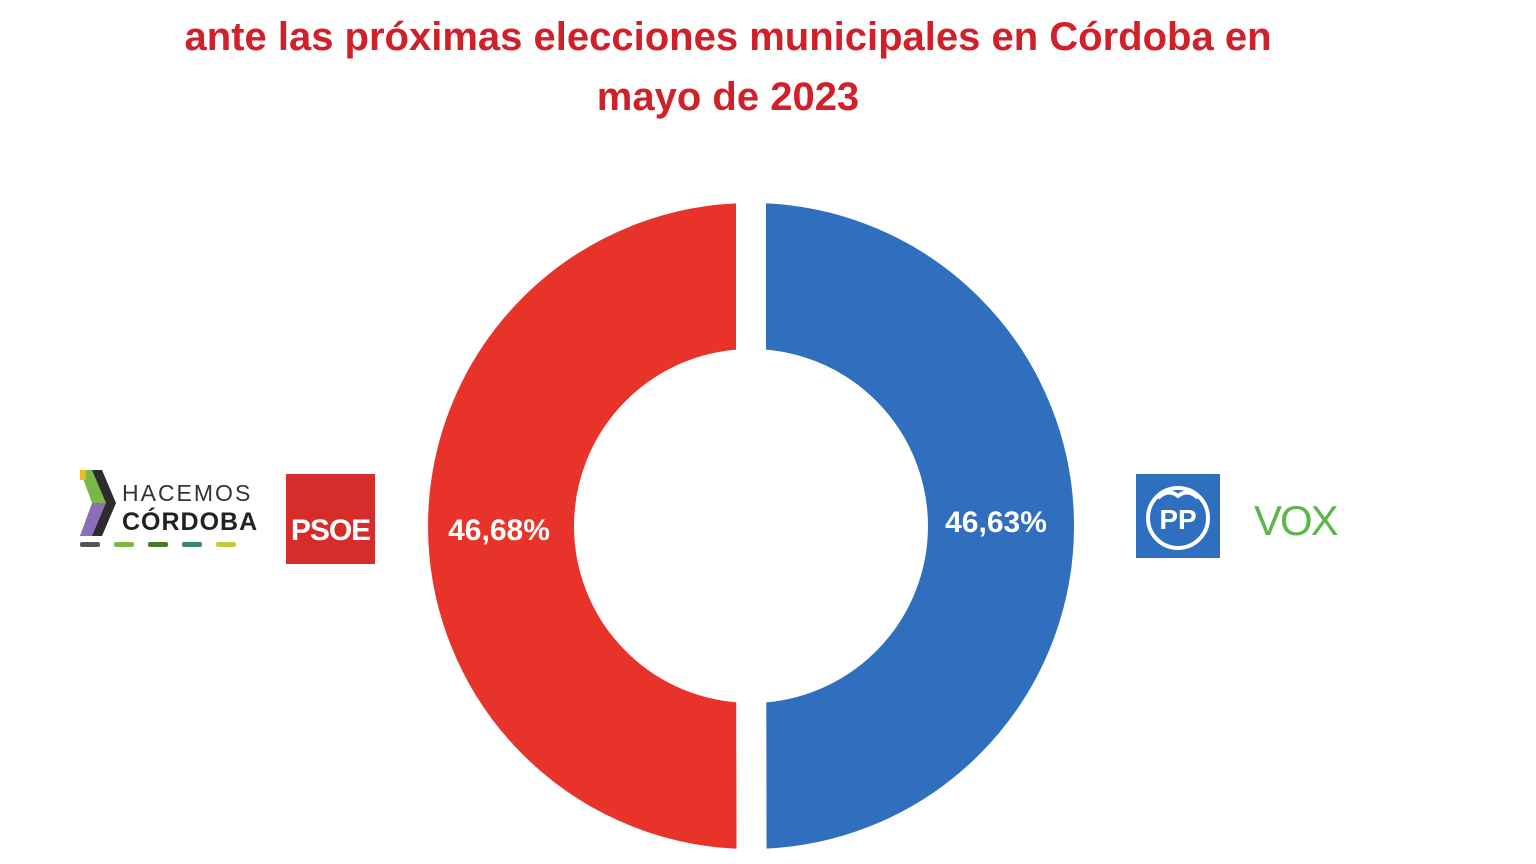 The image size is (1536, 864). I want to click on psoe-logo: PSOE, so click(330, 519).